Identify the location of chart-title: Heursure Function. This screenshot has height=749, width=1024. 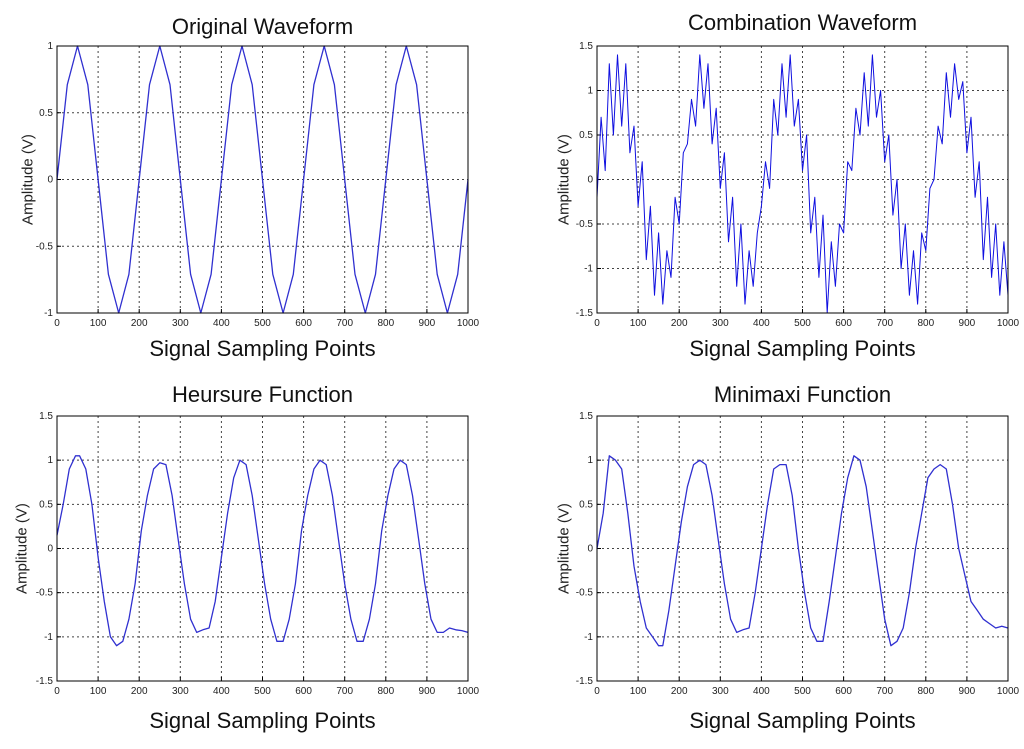
(262, 394).